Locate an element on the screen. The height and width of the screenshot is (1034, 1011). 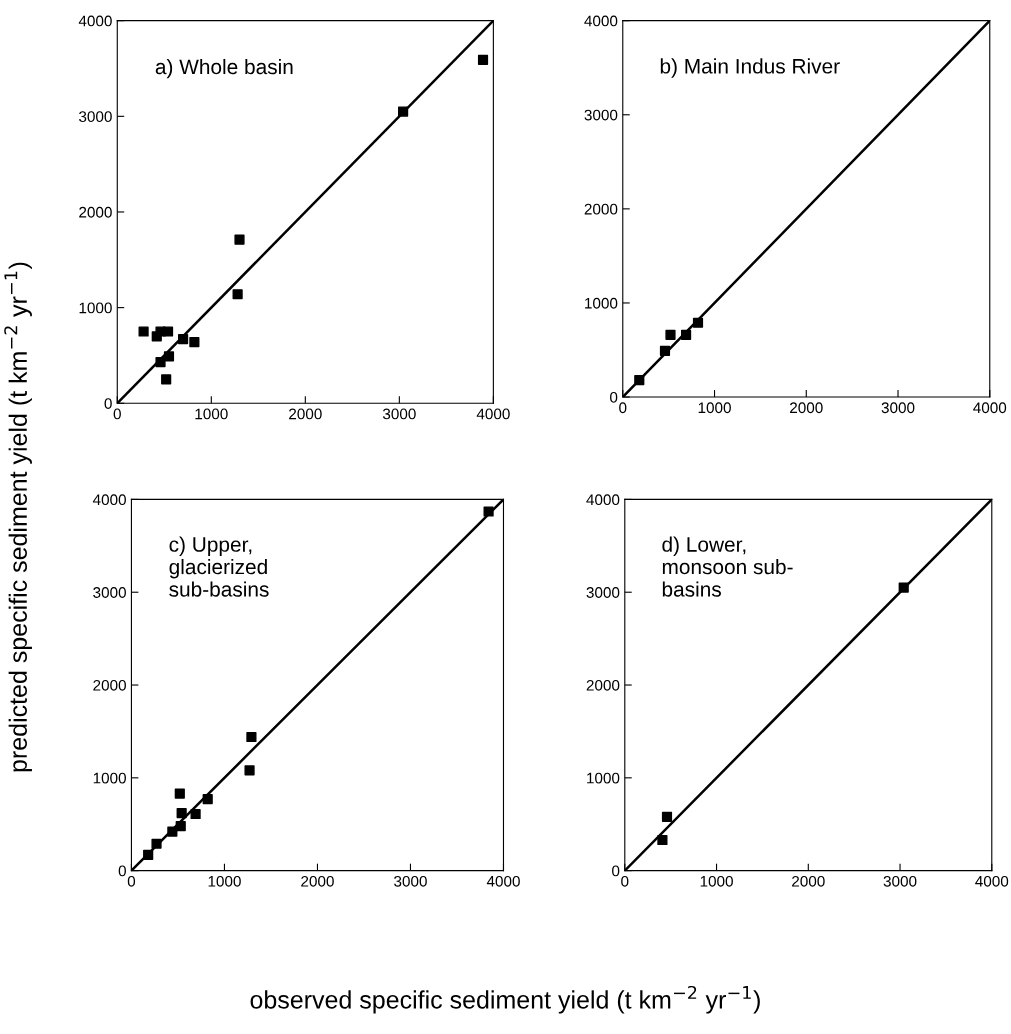
x-axis-title: observed specific sediment yield (t km$^{−2}$ yr$^{−1}$) is located at coordinates (505, 999).